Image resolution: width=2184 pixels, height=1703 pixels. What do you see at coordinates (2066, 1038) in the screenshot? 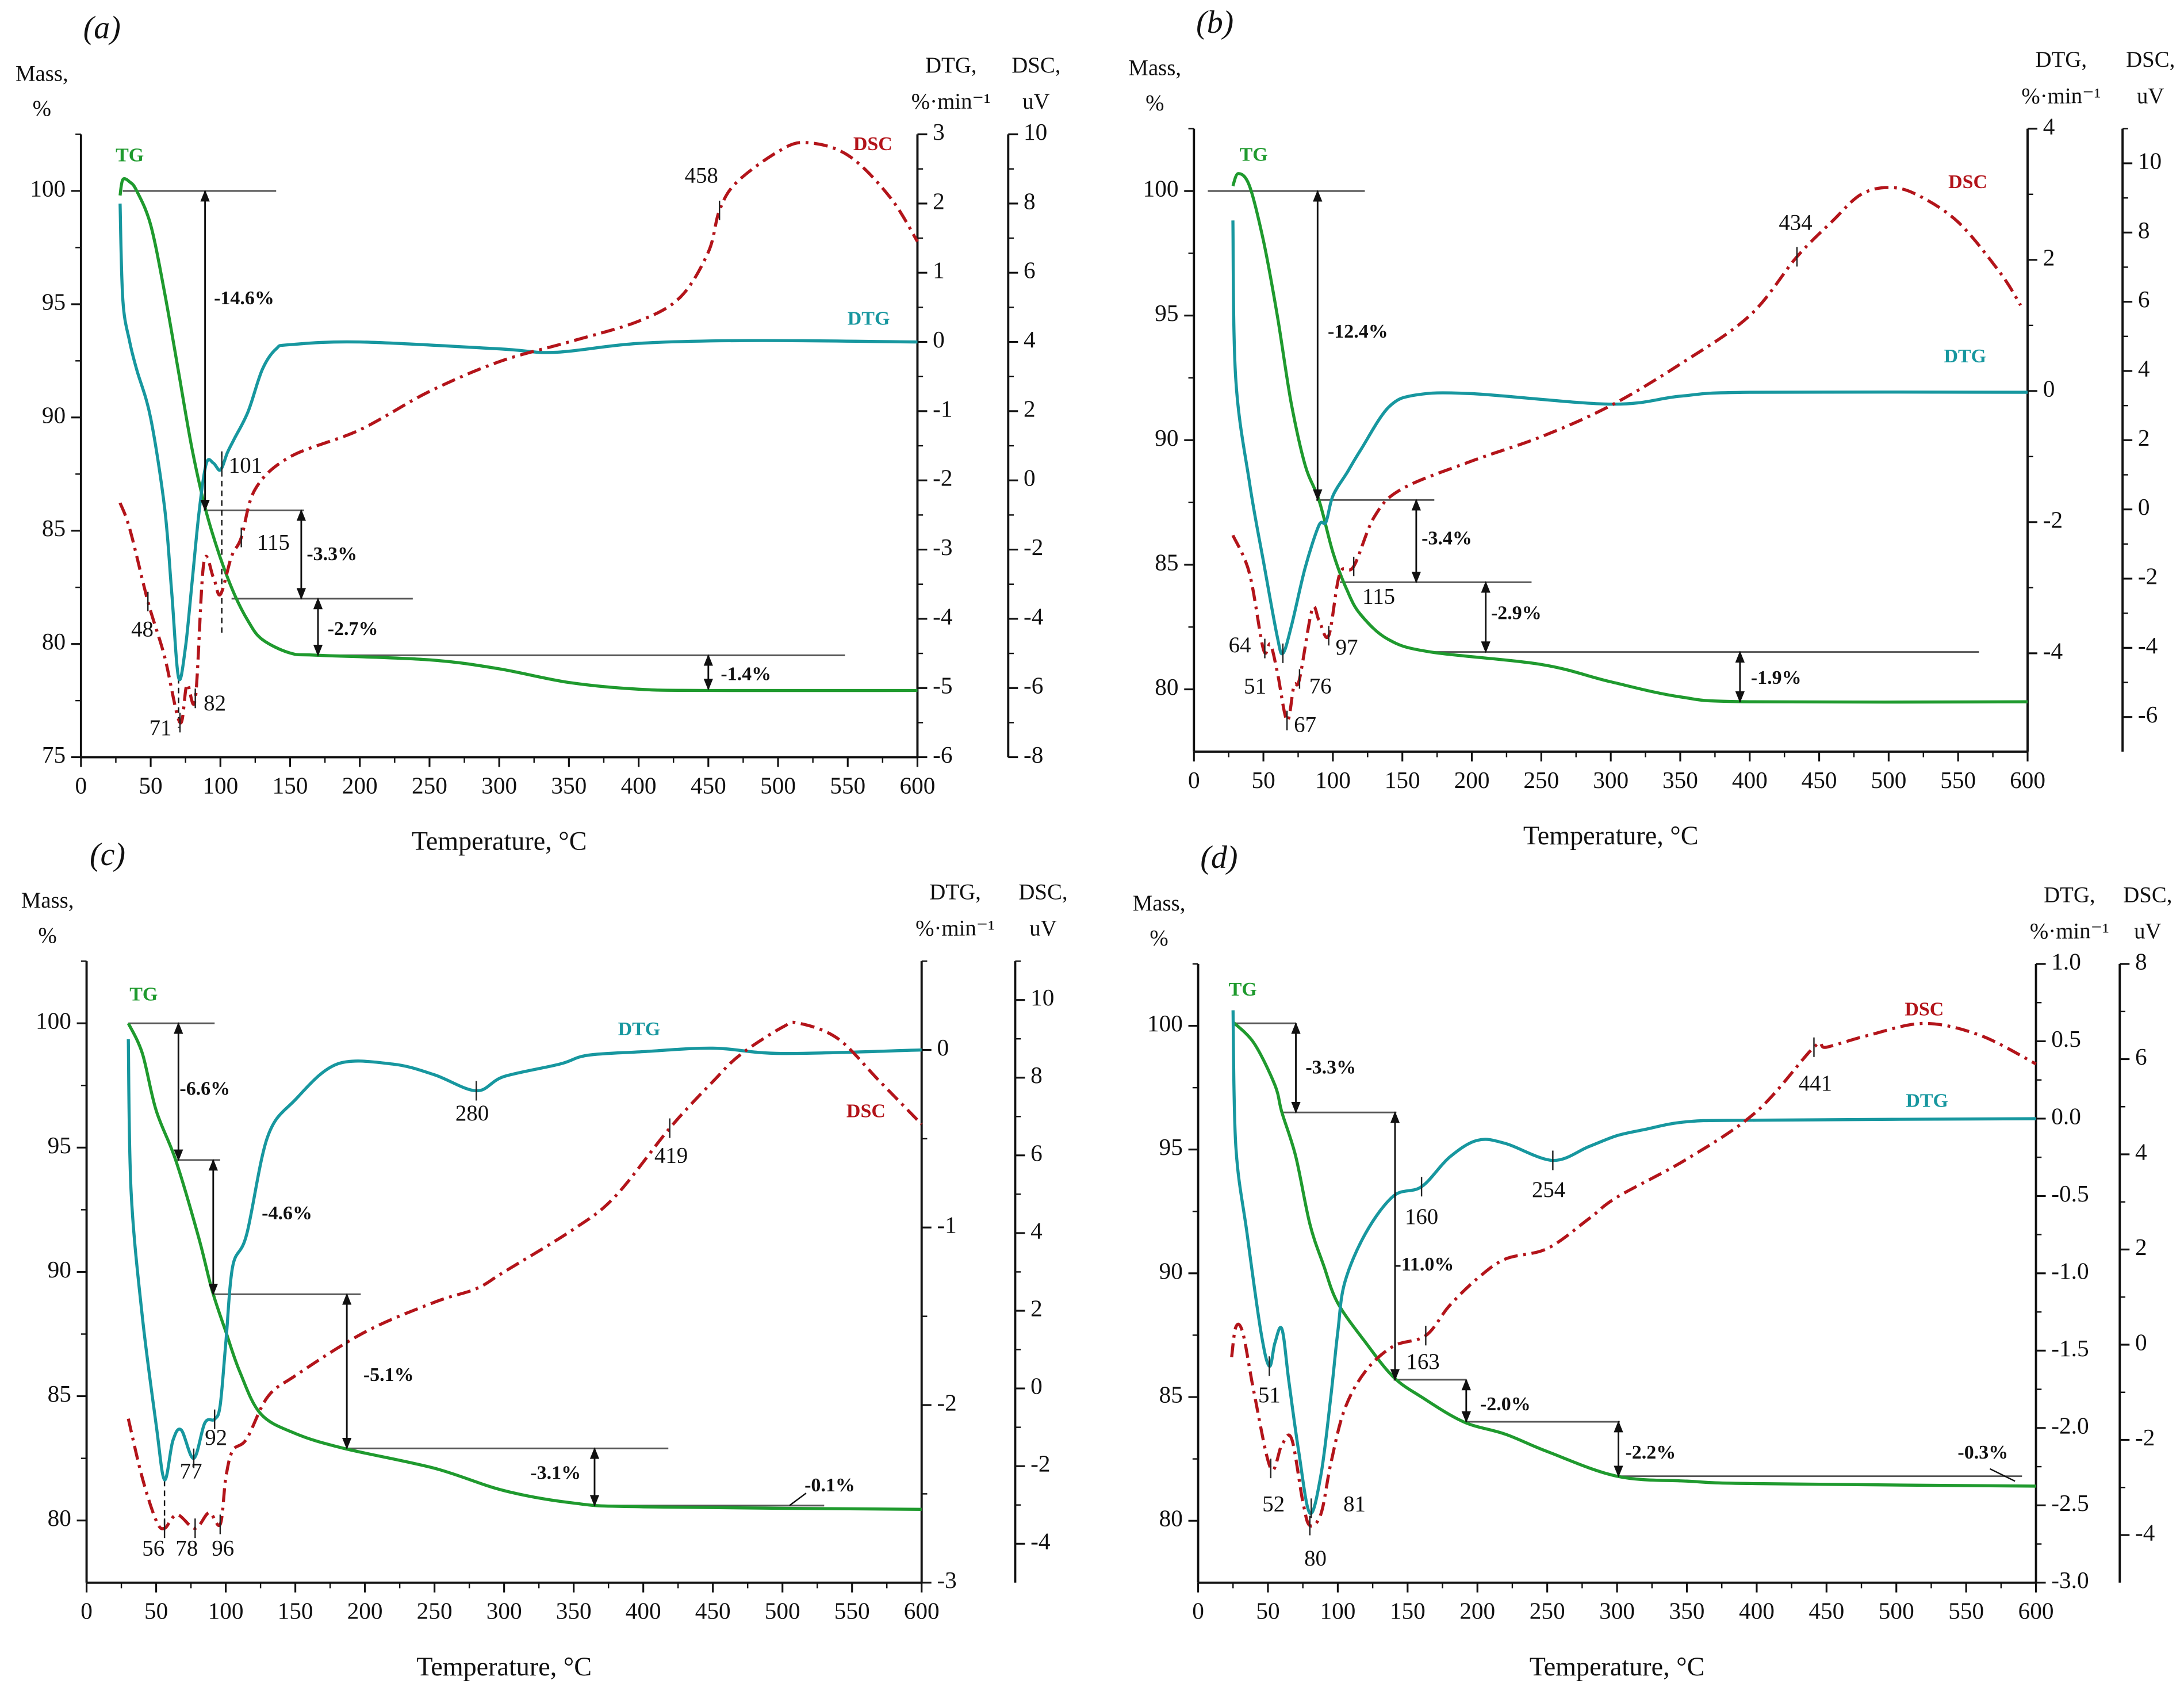
I see `dtg-tick-label: 0.5` at bounding box center [2066, 1038].